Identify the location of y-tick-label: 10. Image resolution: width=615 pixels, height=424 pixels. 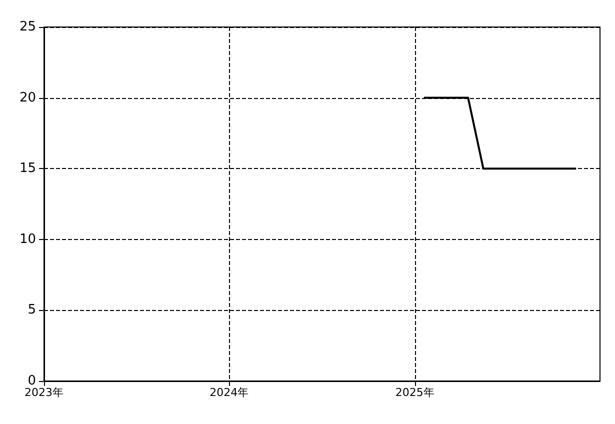
(27, 239).